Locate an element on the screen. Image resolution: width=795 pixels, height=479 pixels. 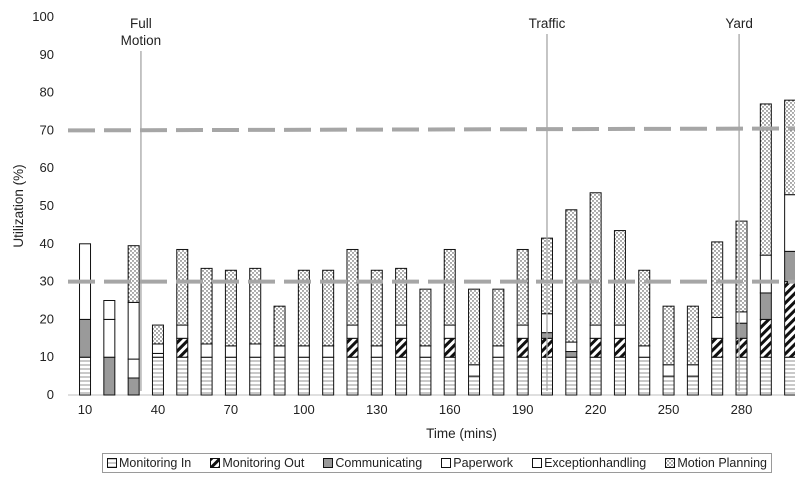
x-tick-label: 100 is located at coordinates (304, 409).